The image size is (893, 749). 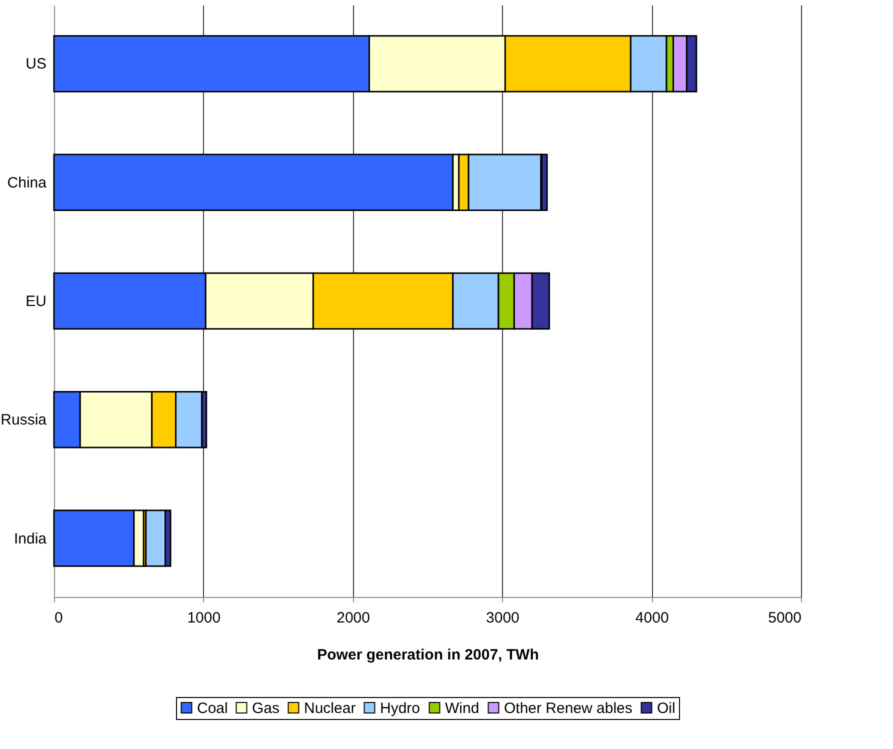 What do you see at coordinates (503, 618) in the screenshot?
I see `x-tick-label: 3000` at bounding box center [503, 618].